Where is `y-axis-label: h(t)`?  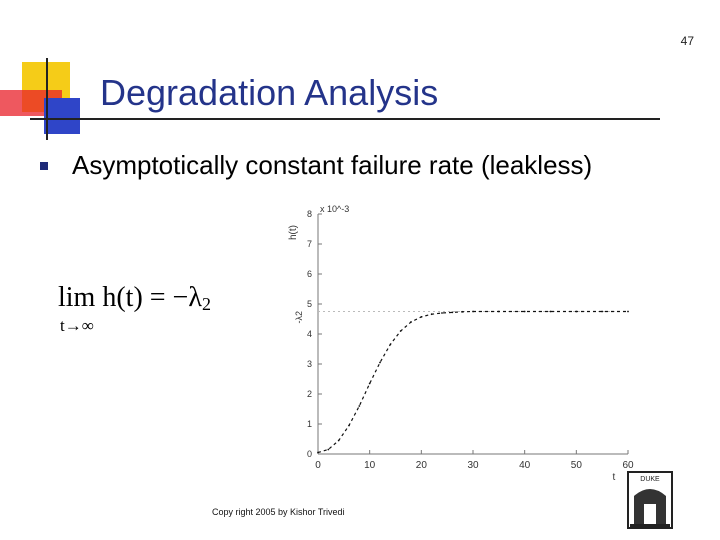 y-axis-label: h(t) is located at coordinates (293, 232).